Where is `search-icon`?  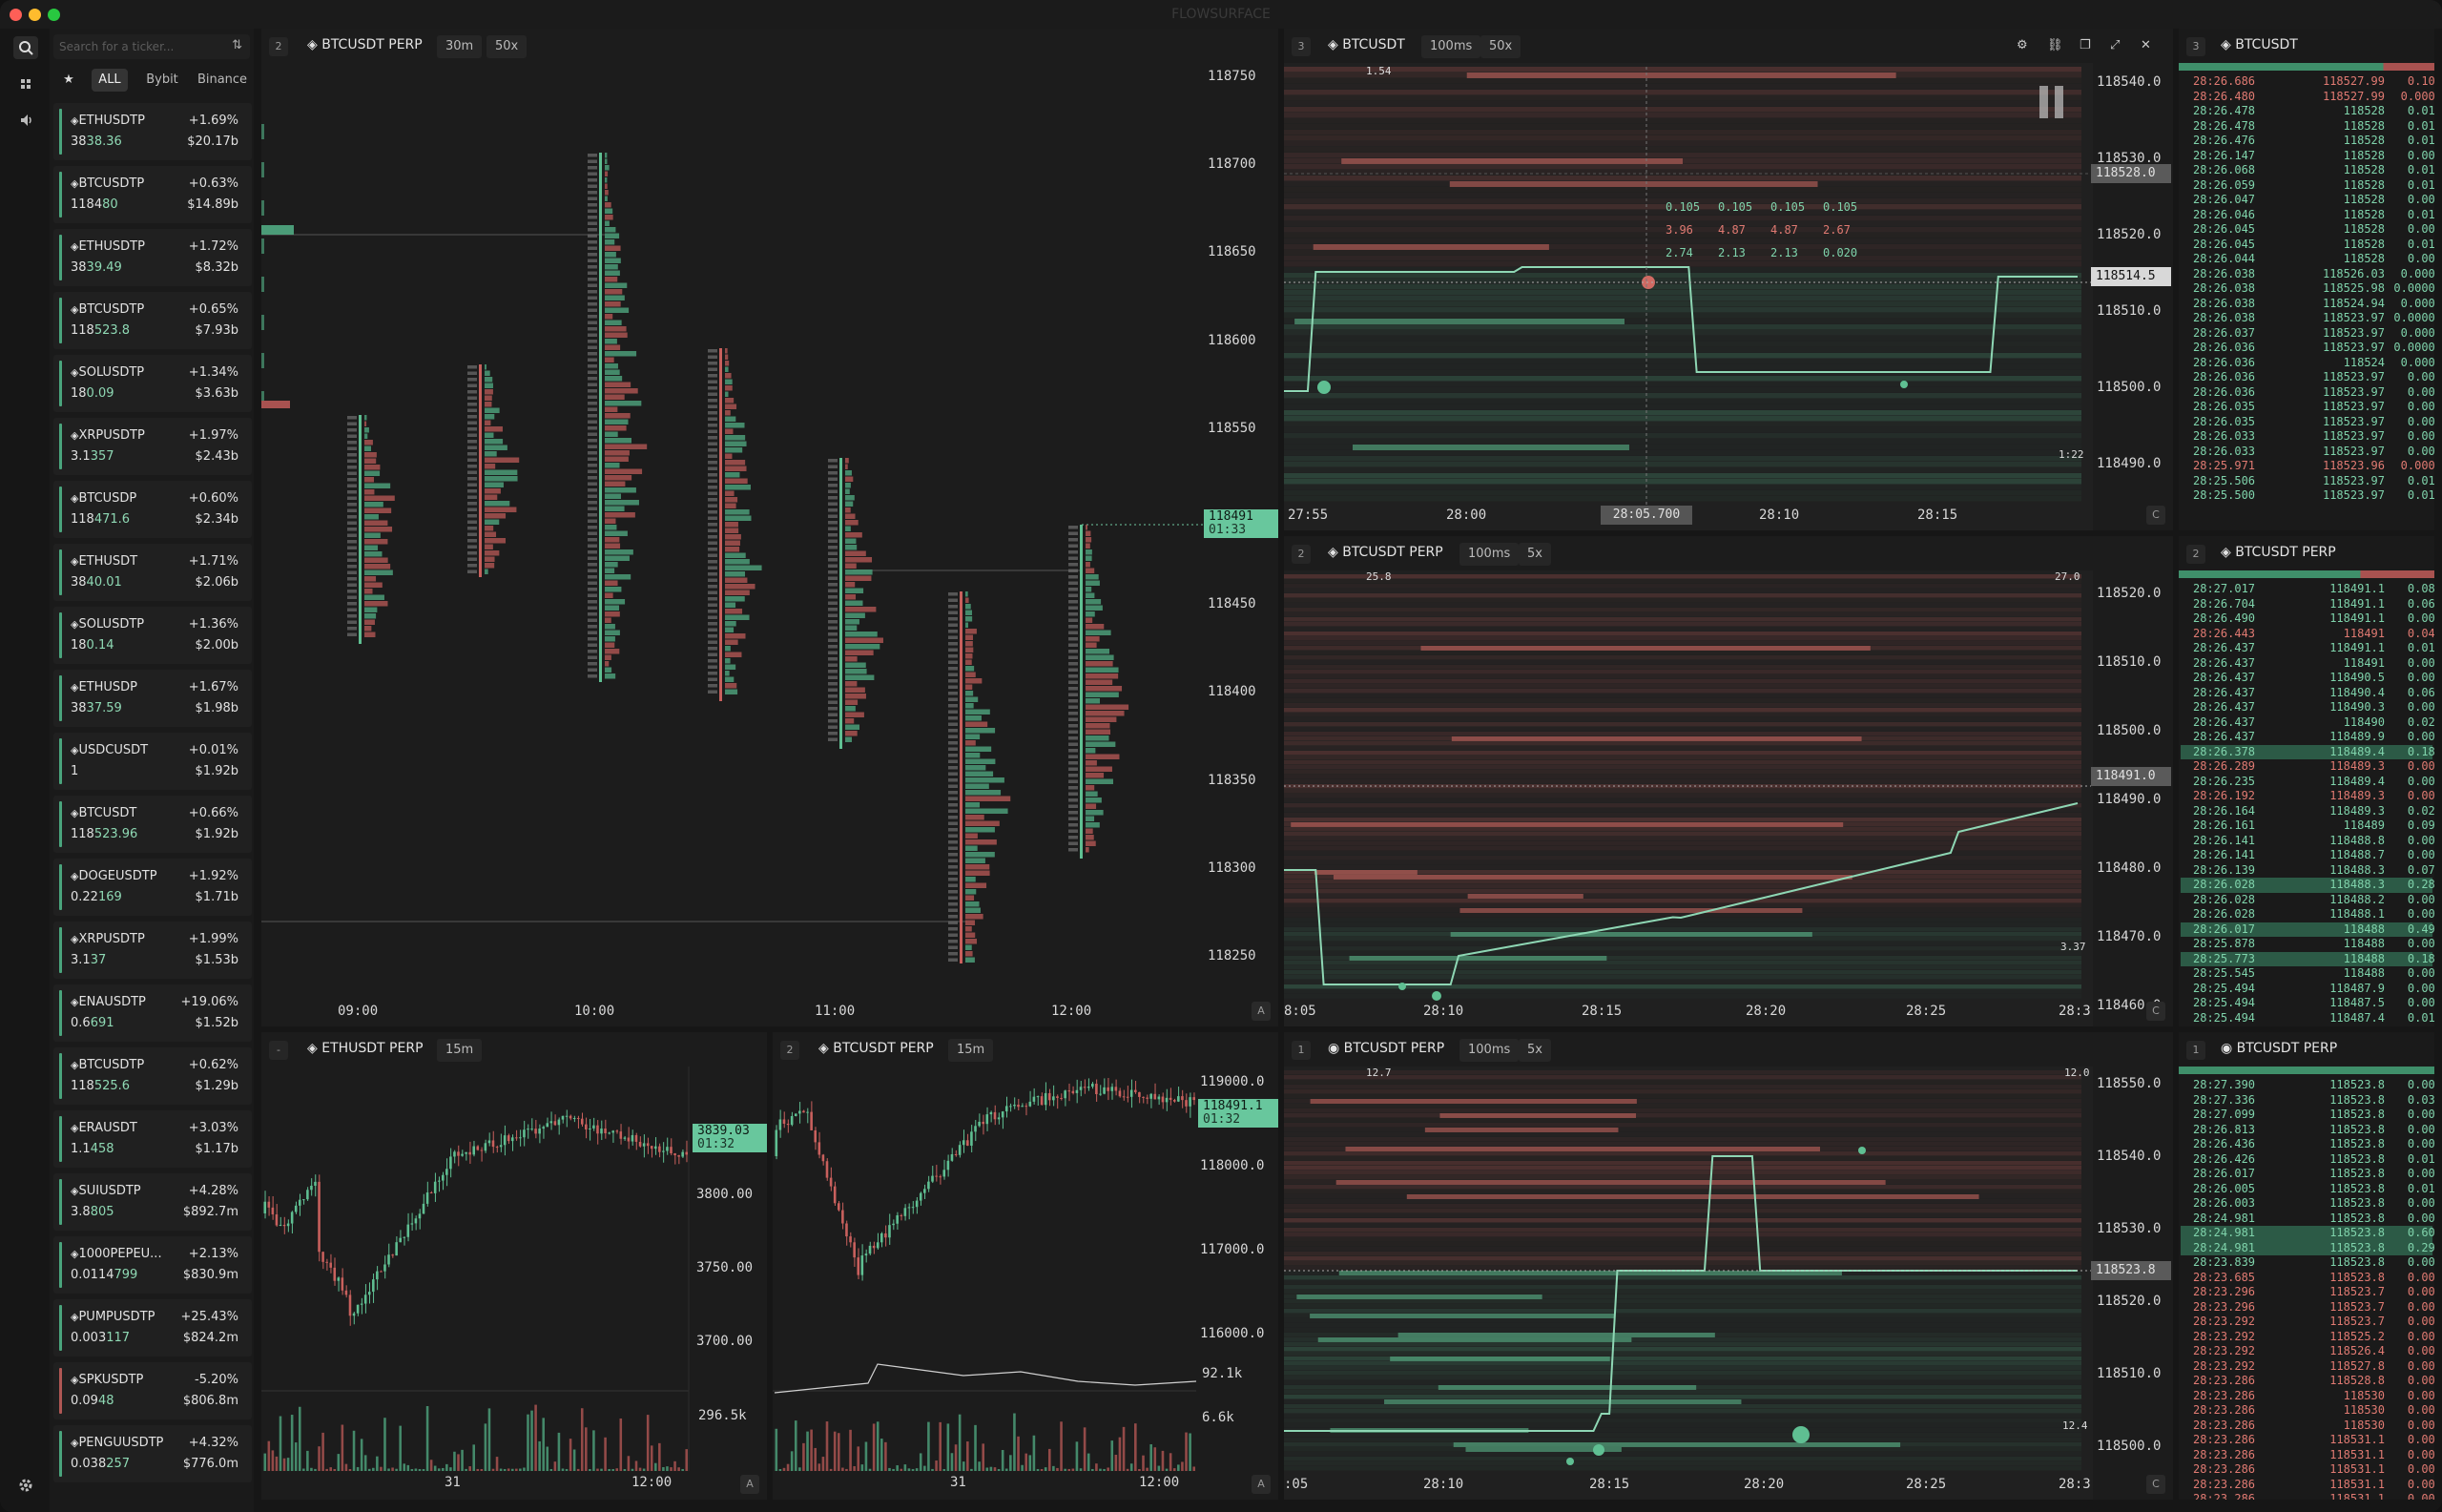
search-icon is located at coordinates (25, 48).